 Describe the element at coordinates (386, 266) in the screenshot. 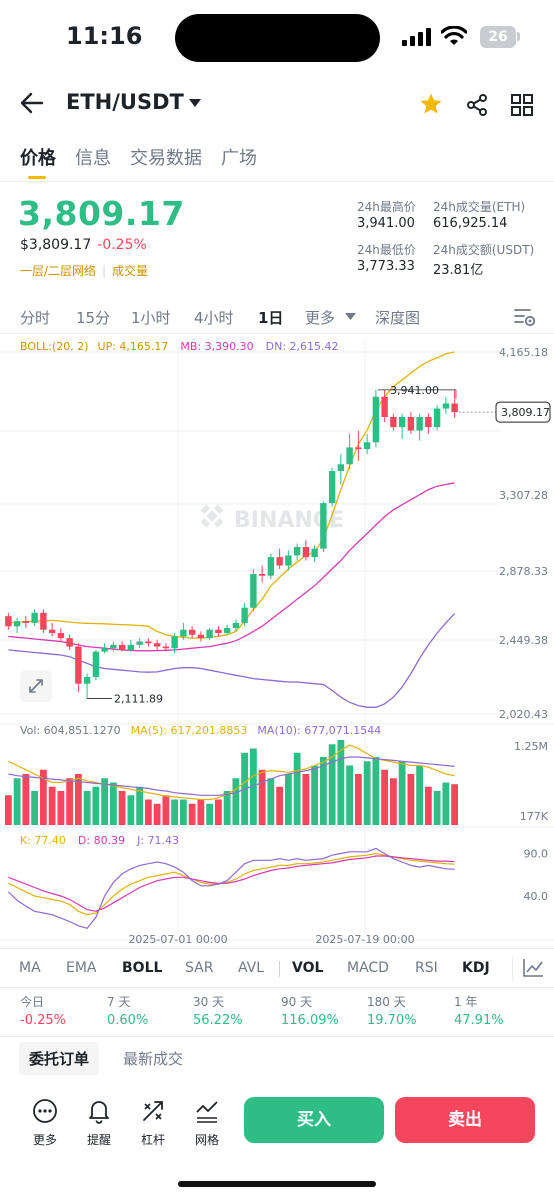

I see `low-value: 3,773.33` at that location.